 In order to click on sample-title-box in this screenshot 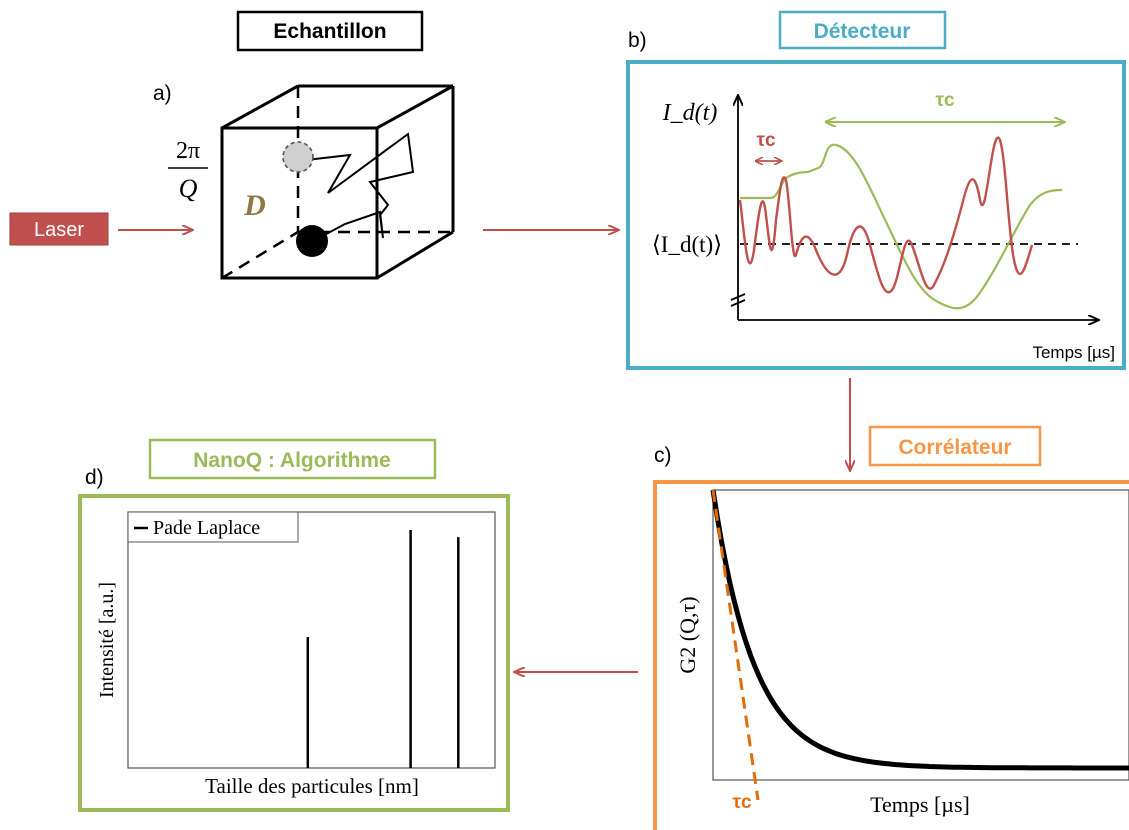, I will do `click(330, 31)`.